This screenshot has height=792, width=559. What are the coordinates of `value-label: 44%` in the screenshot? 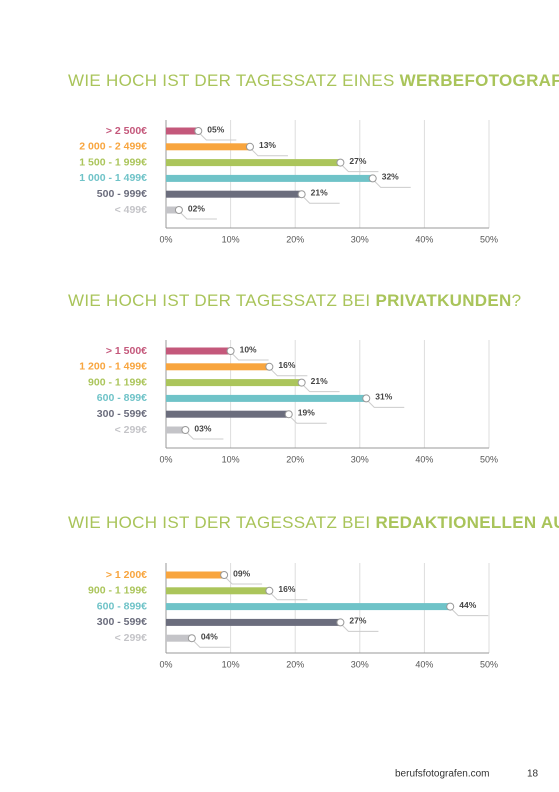 It's located at (467, 605).